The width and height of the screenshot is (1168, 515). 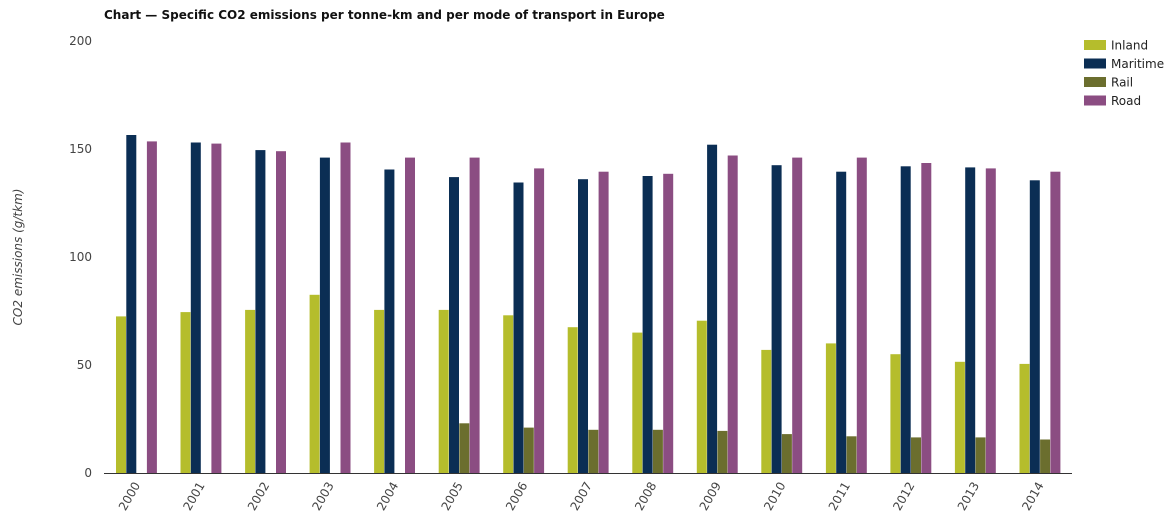 What do you see at coordinates (712, 308) in the screenshot?
I see `bar-maritime-2009` at bounding box center [712, 308].